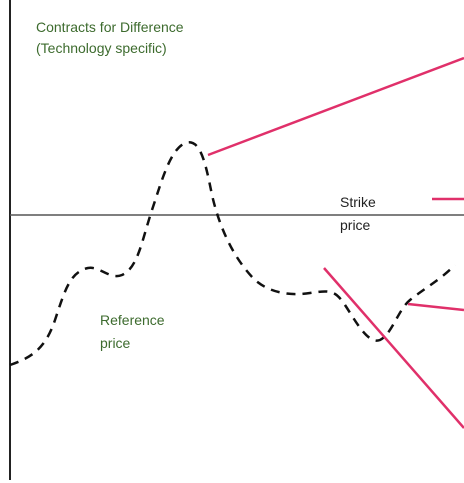 The width and height of the screenshot is (464, 483). Describe the element at coordinates (115, 343) in the screenshot. I see `reference-label: price` at that location.